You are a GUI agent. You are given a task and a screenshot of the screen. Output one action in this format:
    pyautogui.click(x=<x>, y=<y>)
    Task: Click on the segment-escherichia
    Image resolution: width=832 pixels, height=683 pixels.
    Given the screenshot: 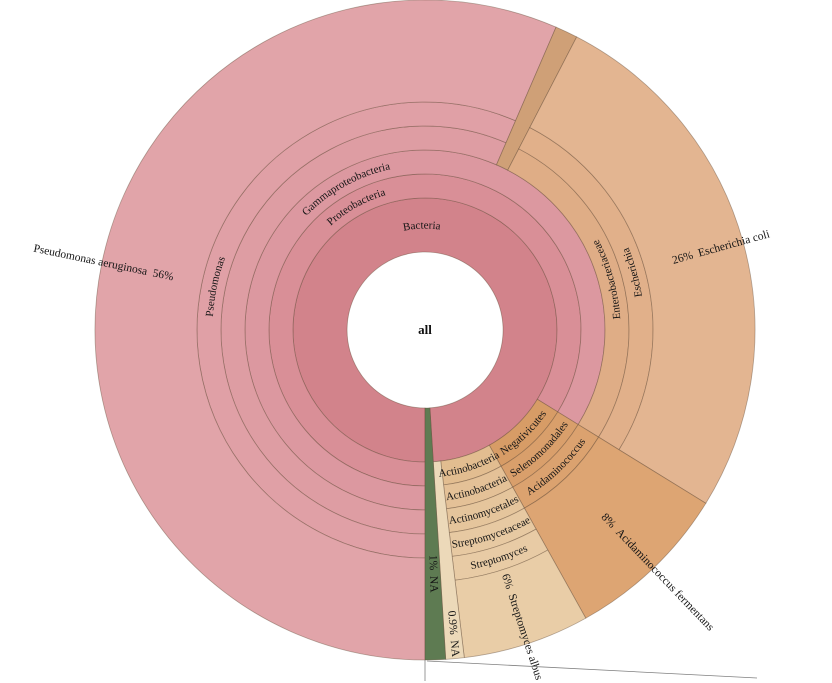 What is the action you would take?
    pyautogui.click(x=586, y=288)
    